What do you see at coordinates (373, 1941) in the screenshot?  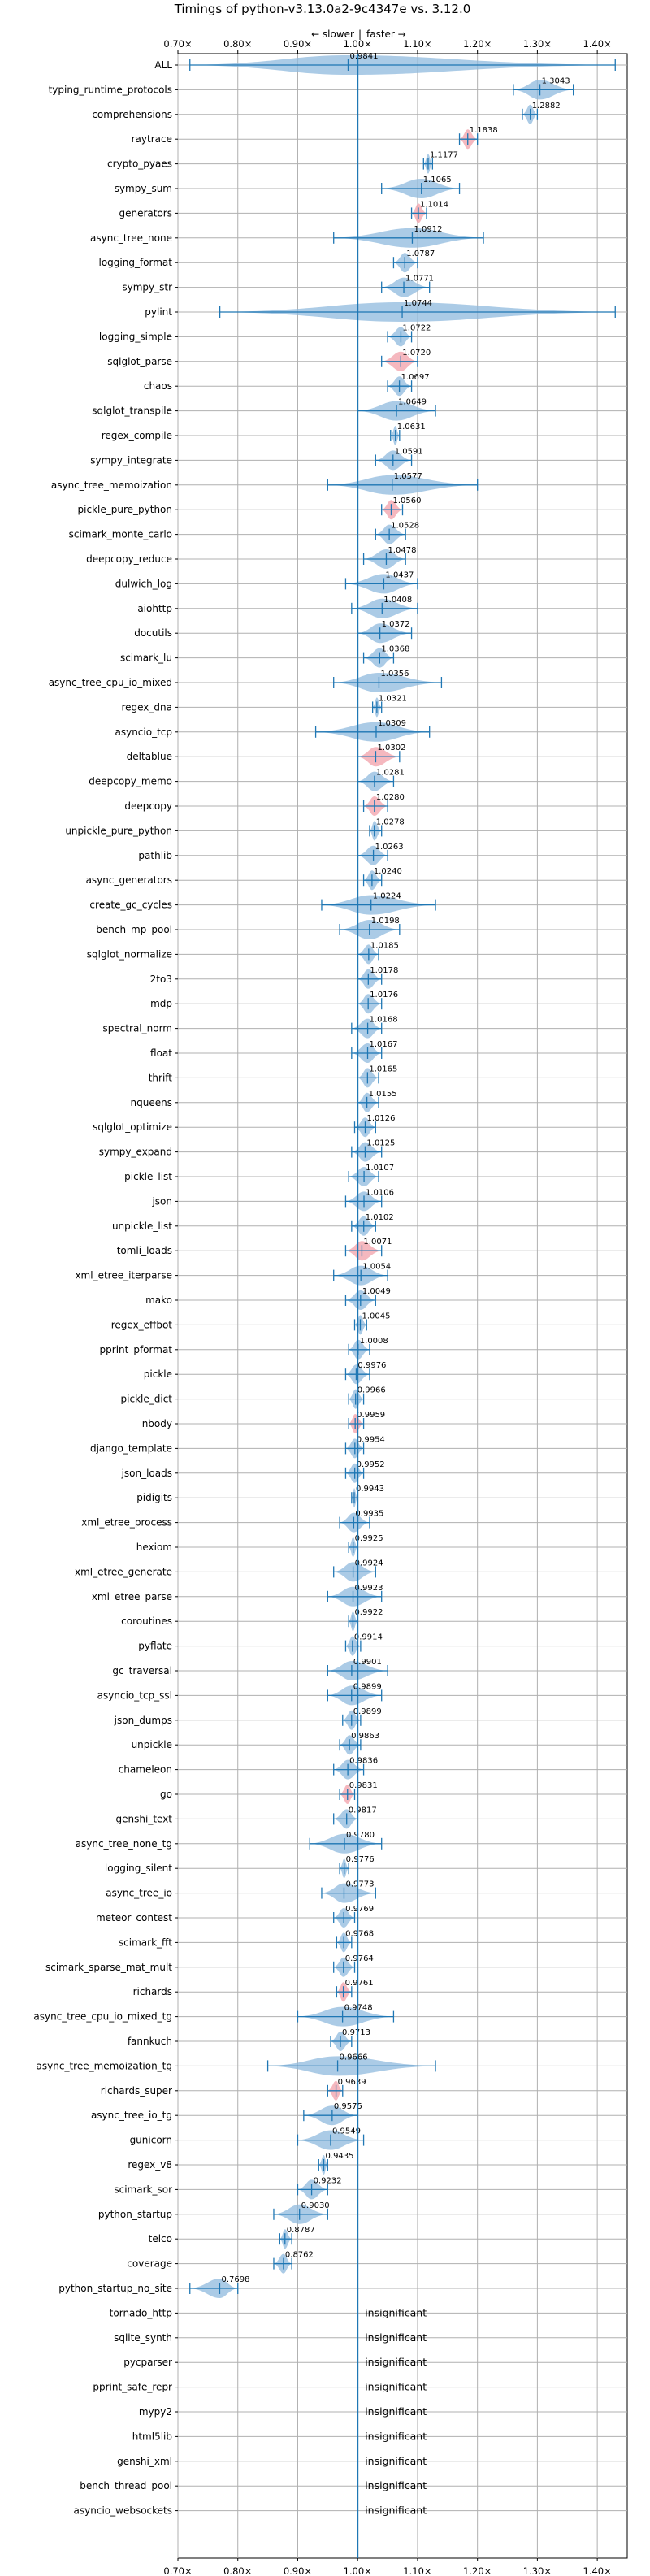 I see `benchmark-row: scimark_fft 0.9768` at bounding box center [373, 1941].